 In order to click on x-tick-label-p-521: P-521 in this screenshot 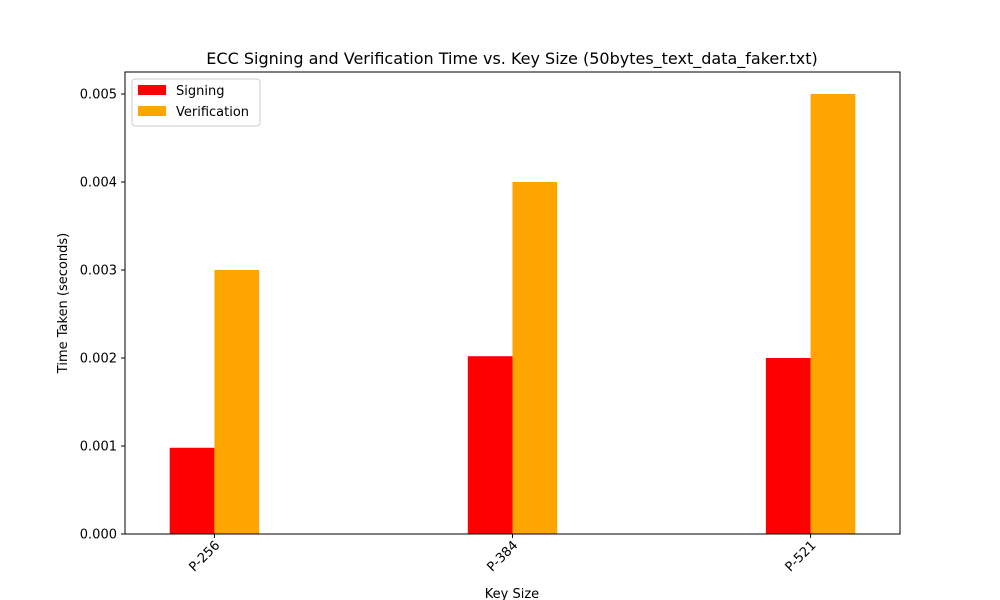, I will do `click(801, 556)`.